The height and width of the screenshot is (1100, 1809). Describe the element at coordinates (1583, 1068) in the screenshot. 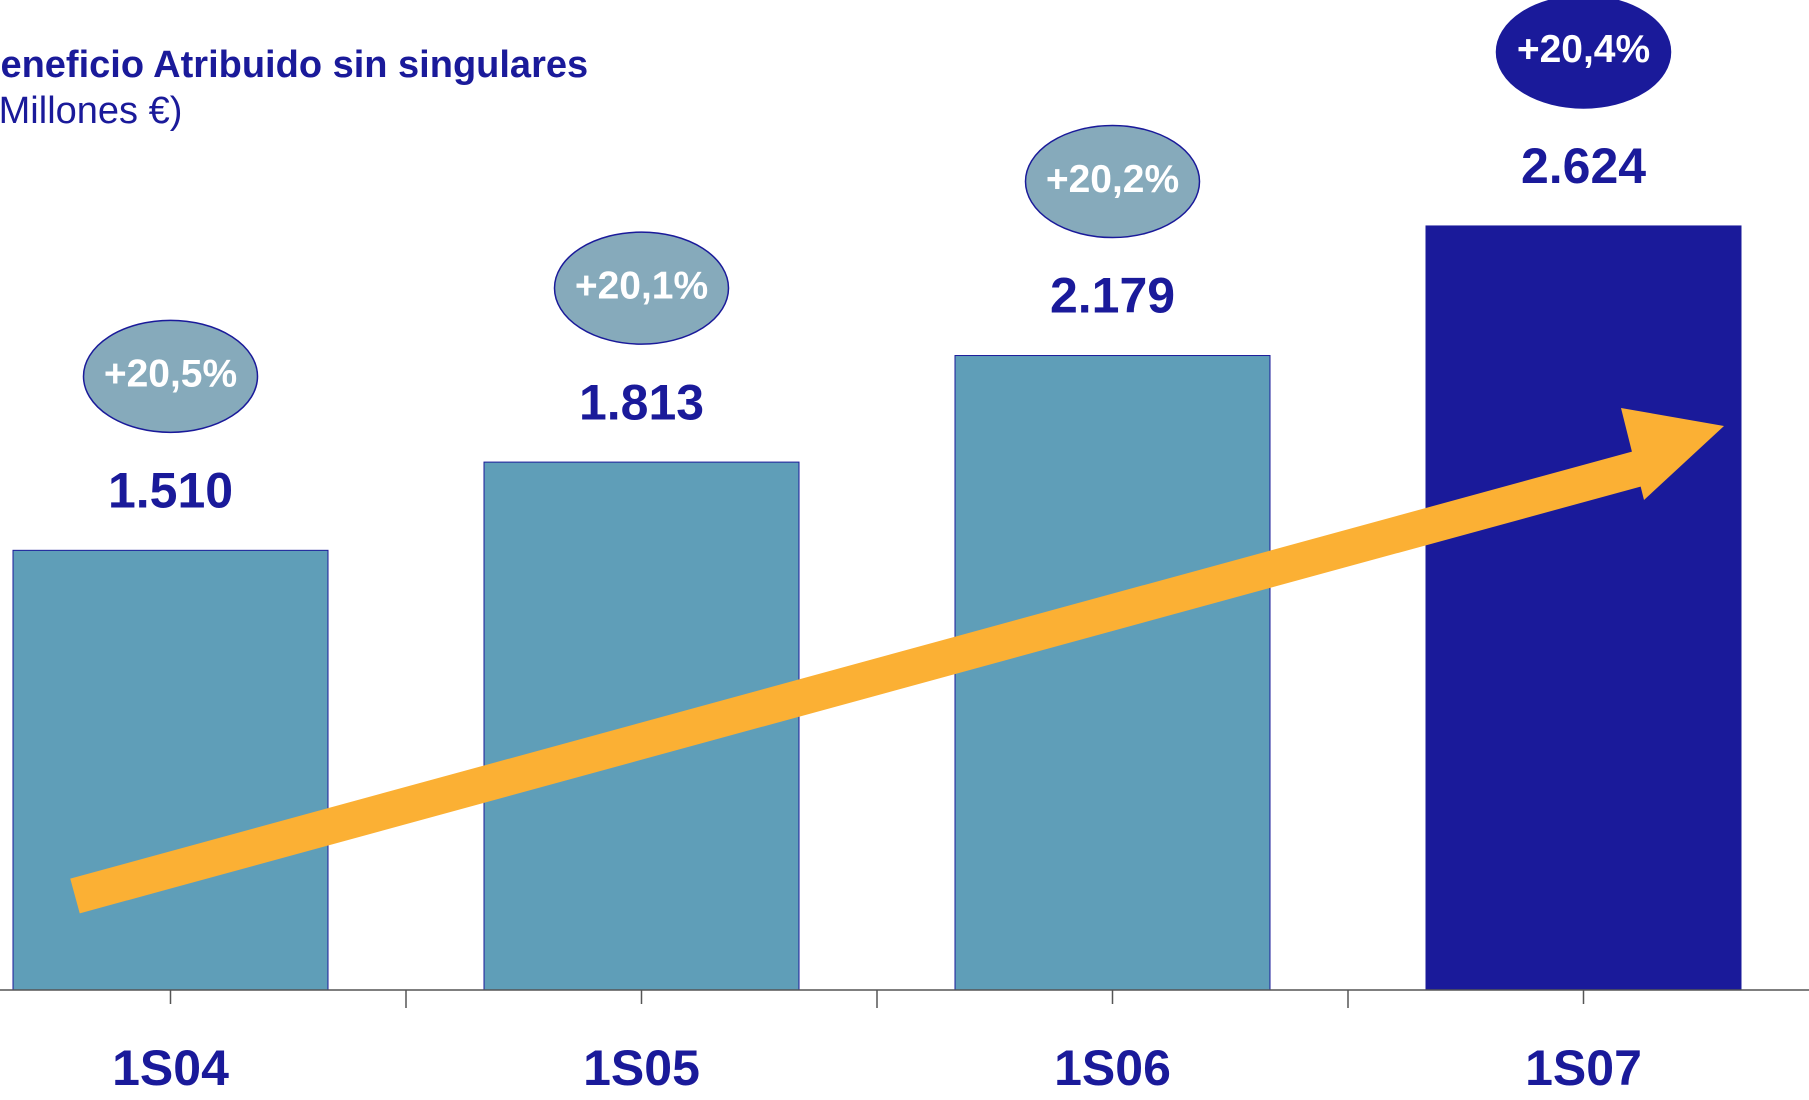

I see `x-tick-label: 1S07` at that location.